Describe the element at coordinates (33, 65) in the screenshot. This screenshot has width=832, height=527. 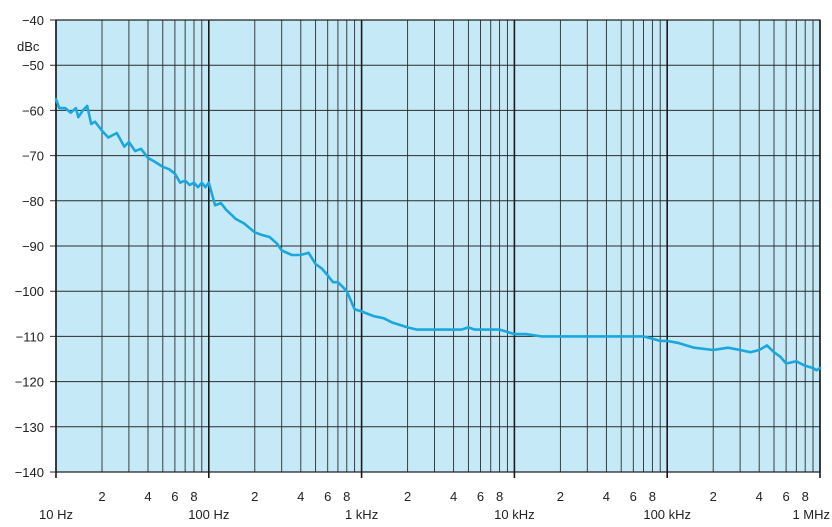
I see `y-tick-label: −50` at that location.